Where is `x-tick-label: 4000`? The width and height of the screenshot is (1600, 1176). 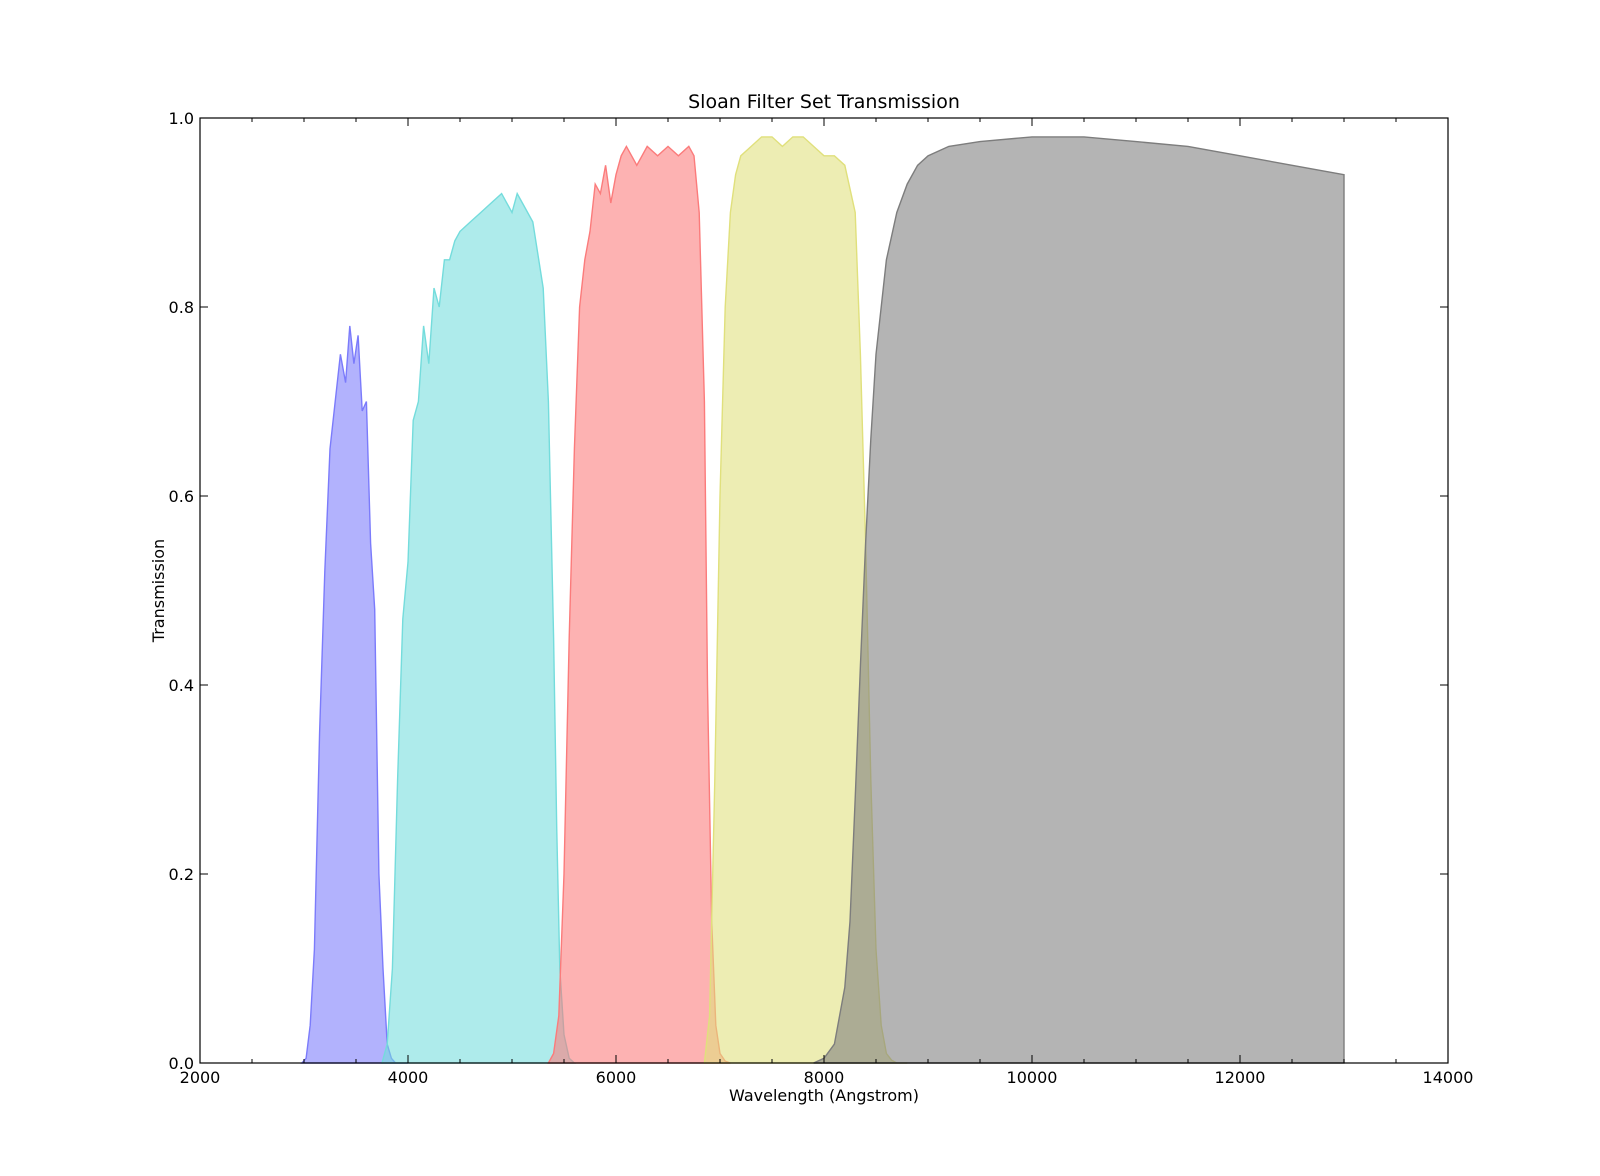
x-tick-label: 4000 is located at coordinates (408, 1077).